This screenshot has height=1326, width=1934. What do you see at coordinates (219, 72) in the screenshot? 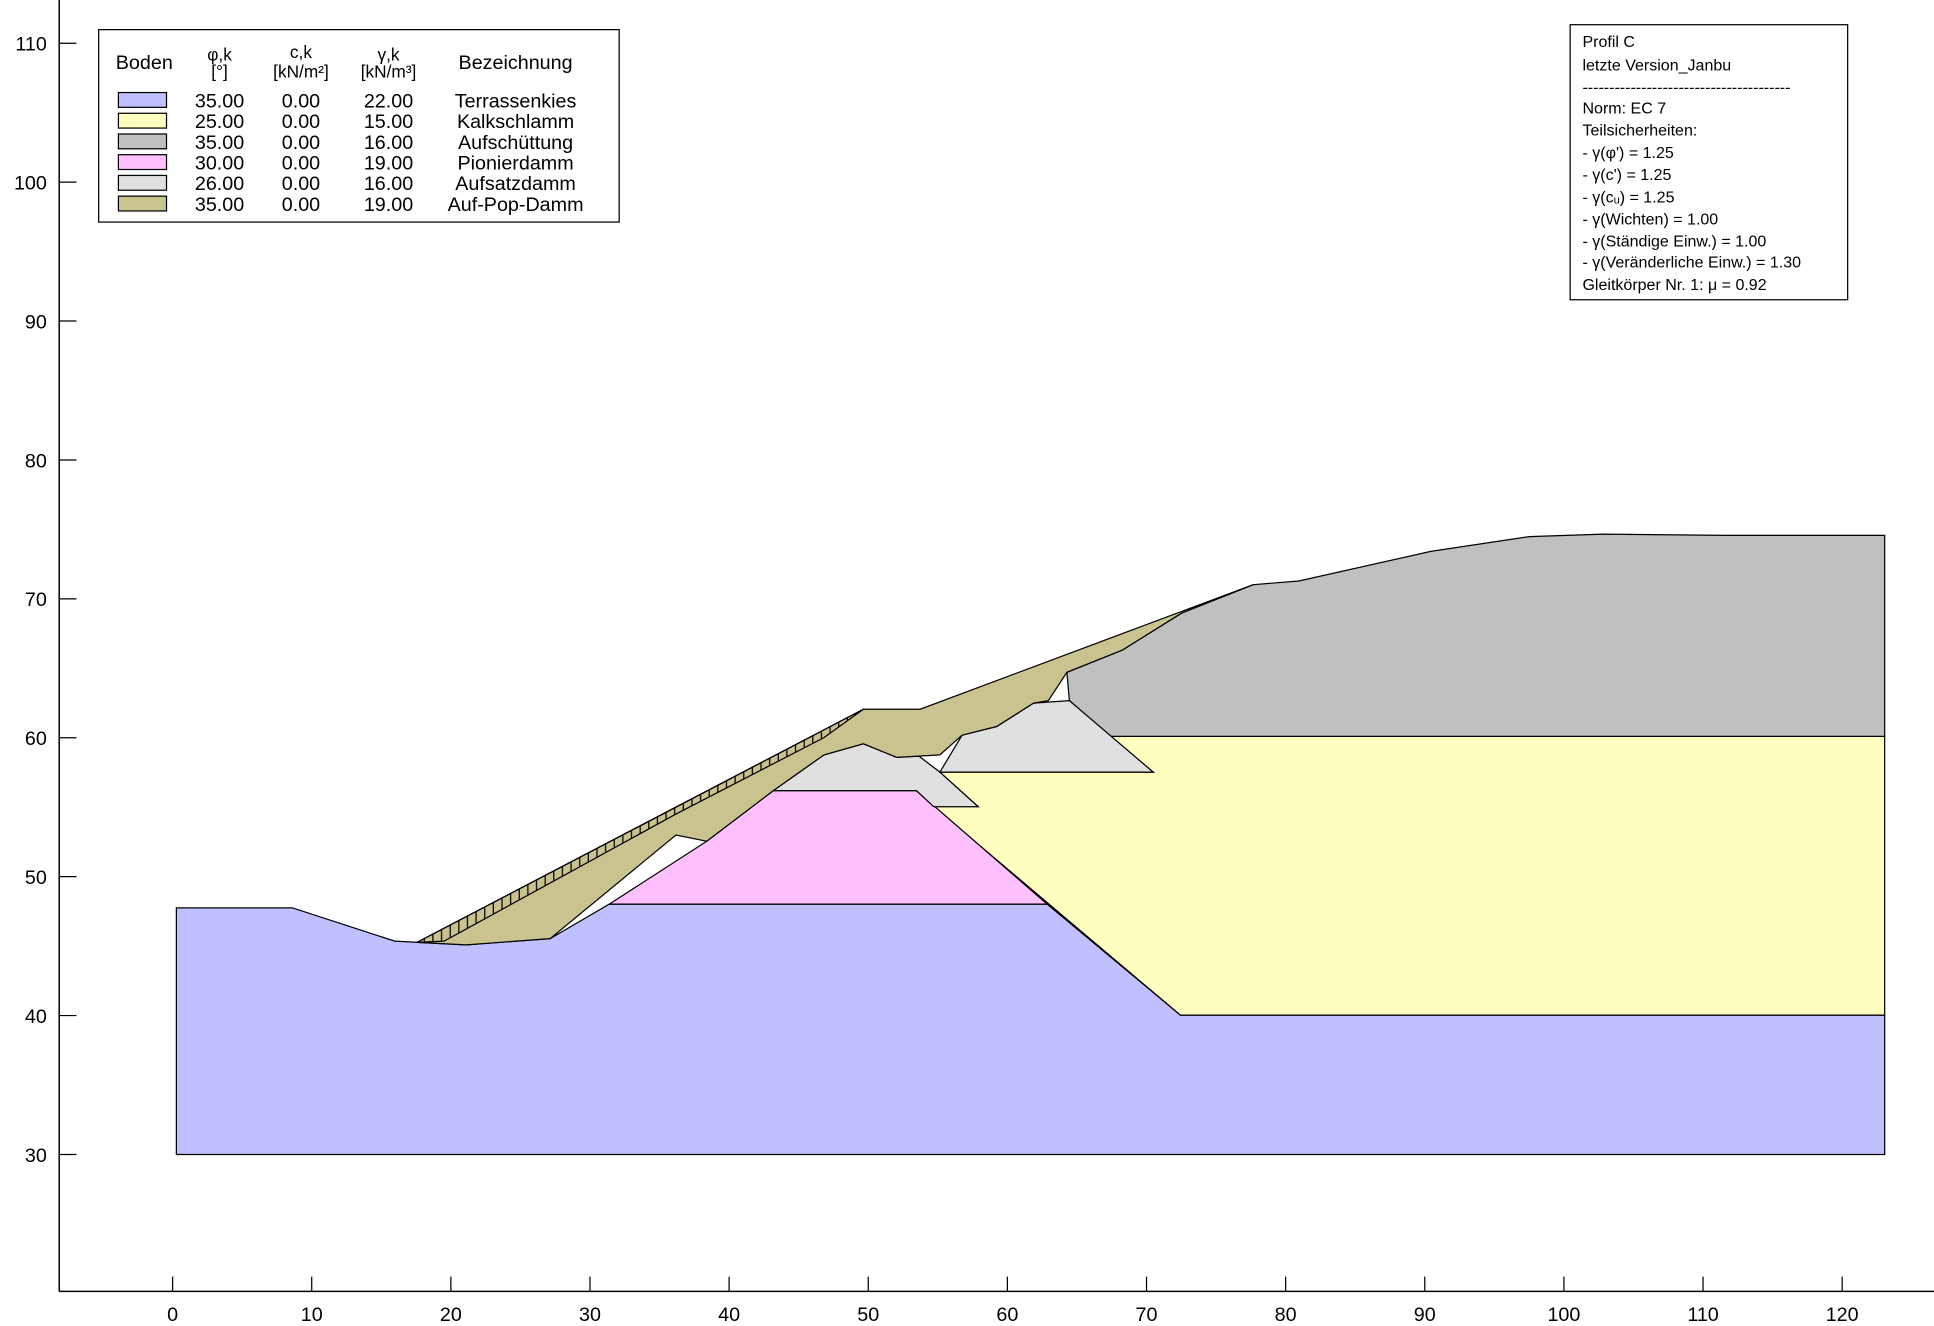
I see `legend-header: [°]` at bounding box center [219, 72].